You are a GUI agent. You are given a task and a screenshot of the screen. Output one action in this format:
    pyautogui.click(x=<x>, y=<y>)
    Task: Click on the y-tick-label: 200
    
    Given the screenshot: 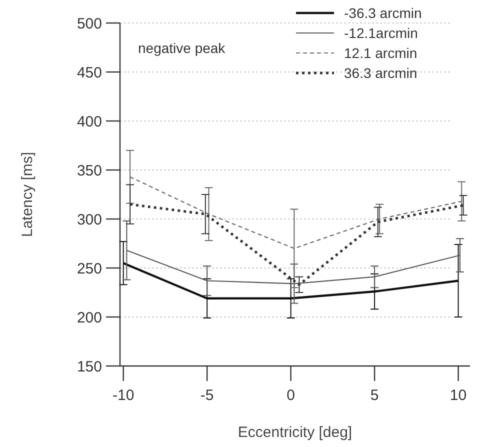 What is the action you would take?
    pyautogui.click(x=89, y=317)
    